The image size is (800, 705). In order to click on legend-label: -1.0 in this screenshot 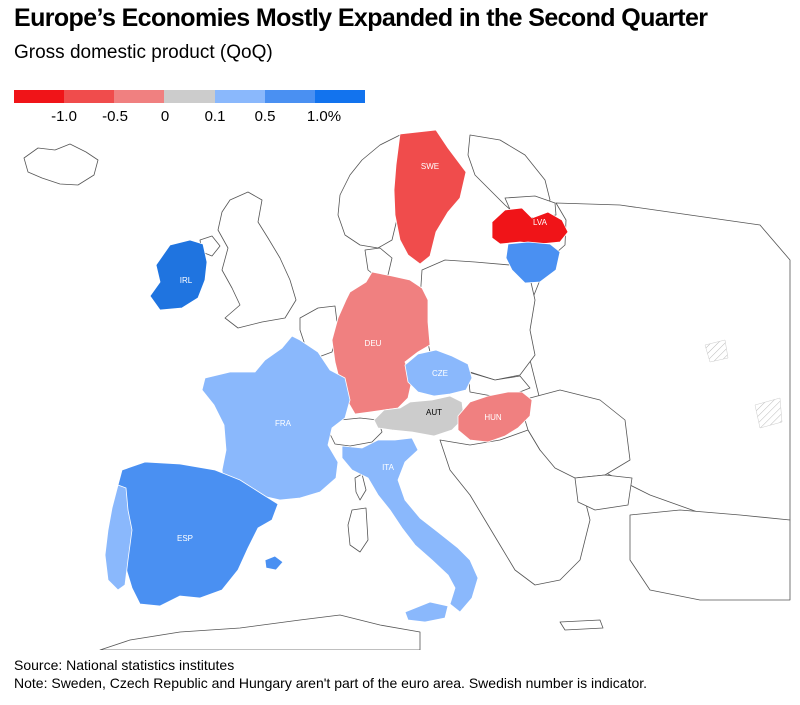, I will do `click(64, 116)`.